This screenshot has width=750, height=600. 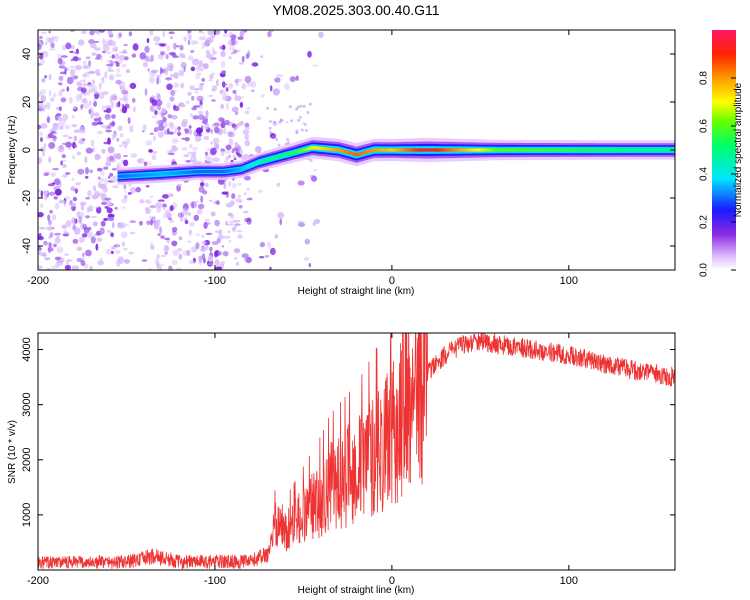 What do you see at coordinates (38, 581) in the screenshot?
I see `snr-x-tick-label: -200` at bounding box center [38, 581].